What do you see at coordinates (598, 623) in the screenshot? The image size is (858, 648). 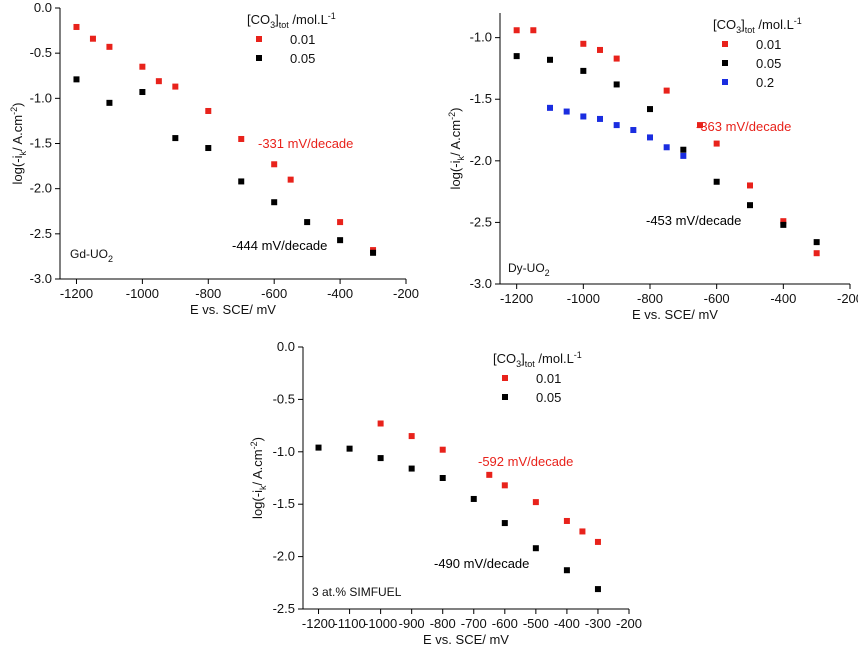 I see `x-tick-label: -300` at bounding box center [598, 623].